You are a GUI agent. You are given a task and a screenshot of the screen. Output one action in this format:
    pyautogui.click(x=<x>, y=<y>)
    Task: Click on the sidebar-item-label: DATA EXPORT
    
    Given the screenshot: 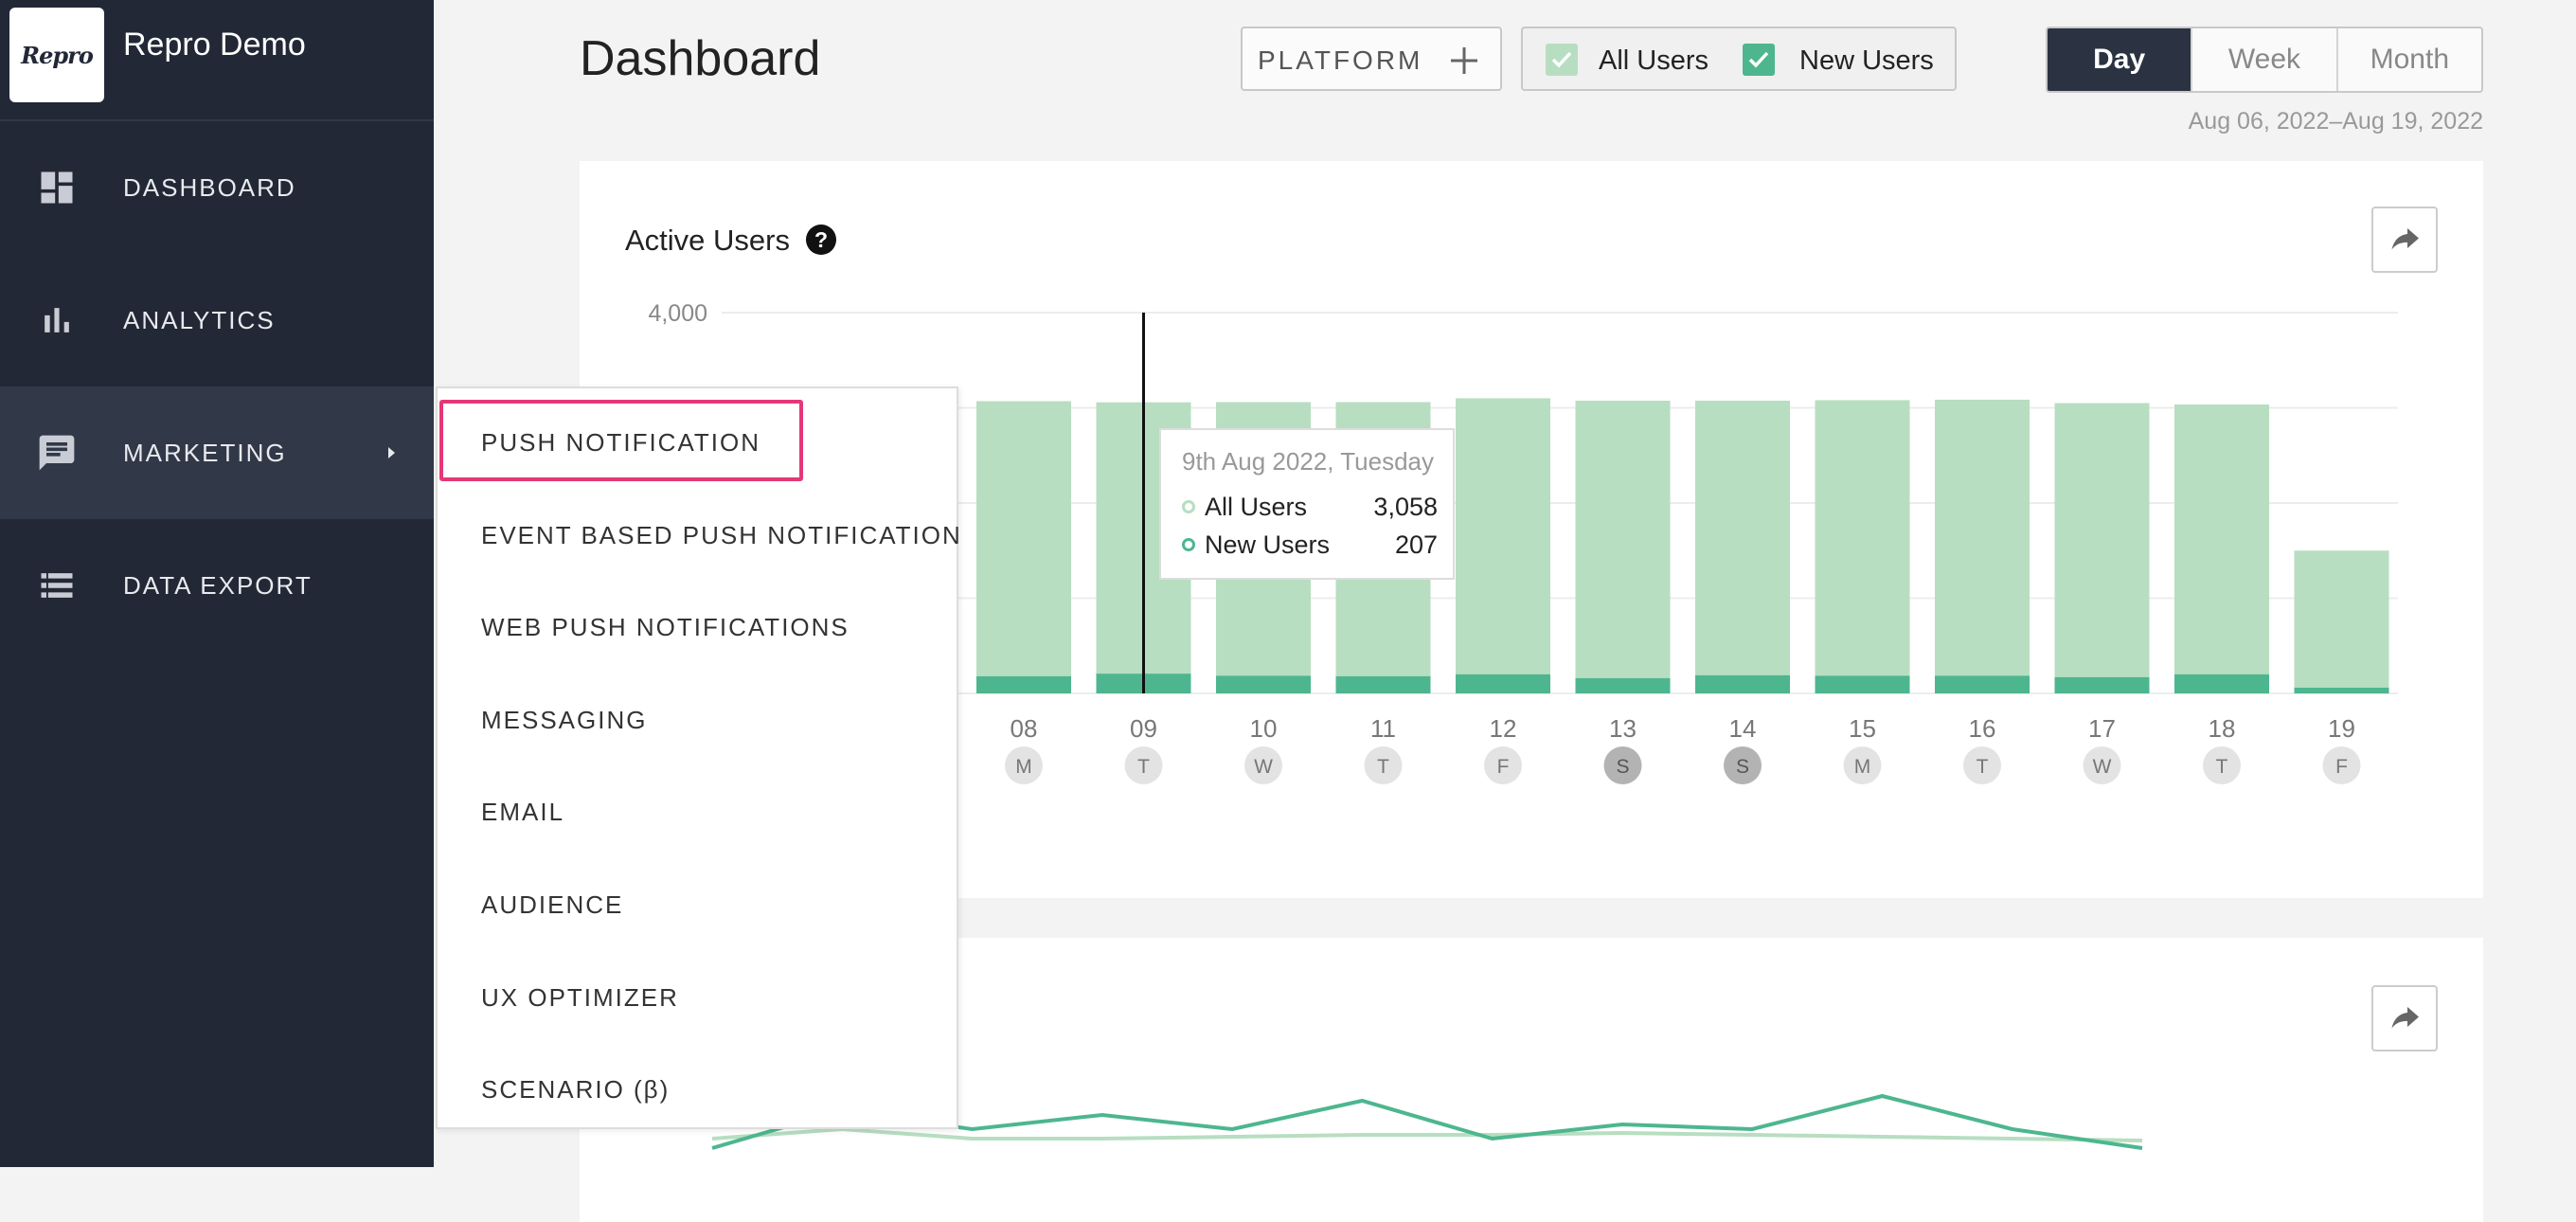 What is the action you would take?
    pyautogui.click(x=218, y=585)
    